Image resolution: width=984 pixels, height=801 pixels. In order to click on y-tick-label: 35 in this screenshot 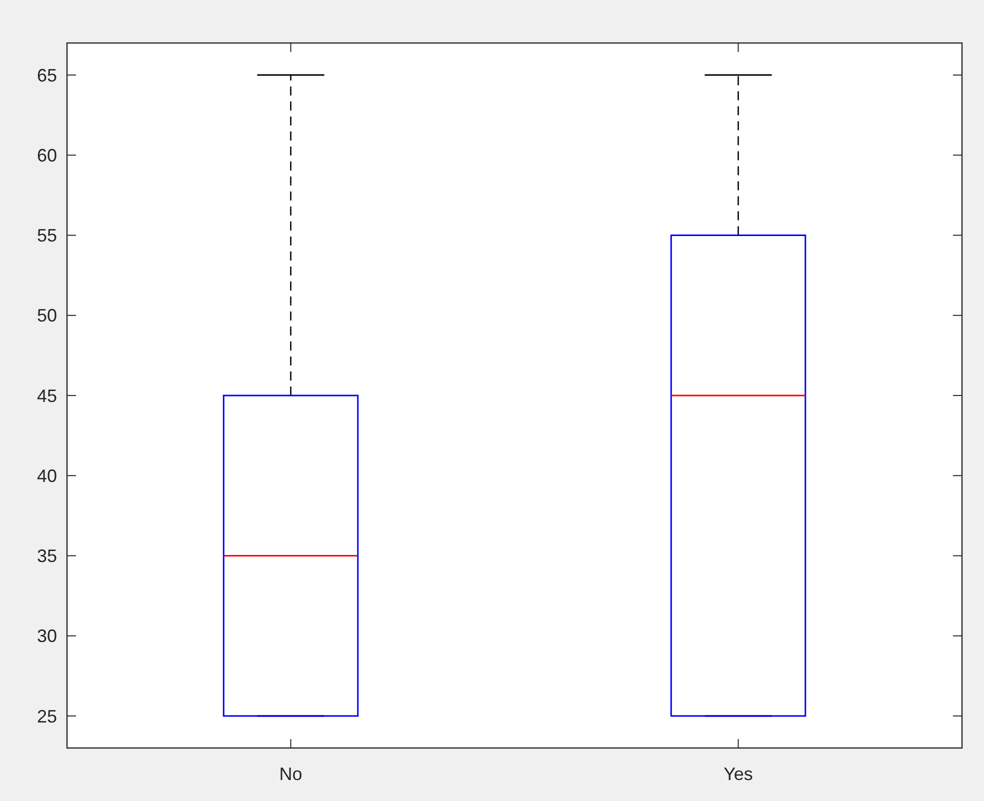, I will do `click(46, 556)`.